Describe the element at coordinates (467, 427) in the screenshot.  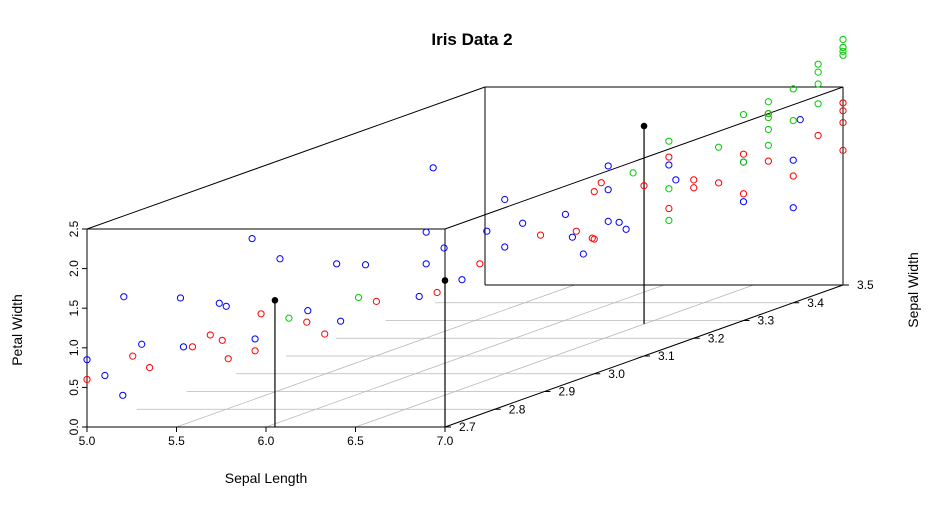
I see `z-tick-label: 2.7` at that location.